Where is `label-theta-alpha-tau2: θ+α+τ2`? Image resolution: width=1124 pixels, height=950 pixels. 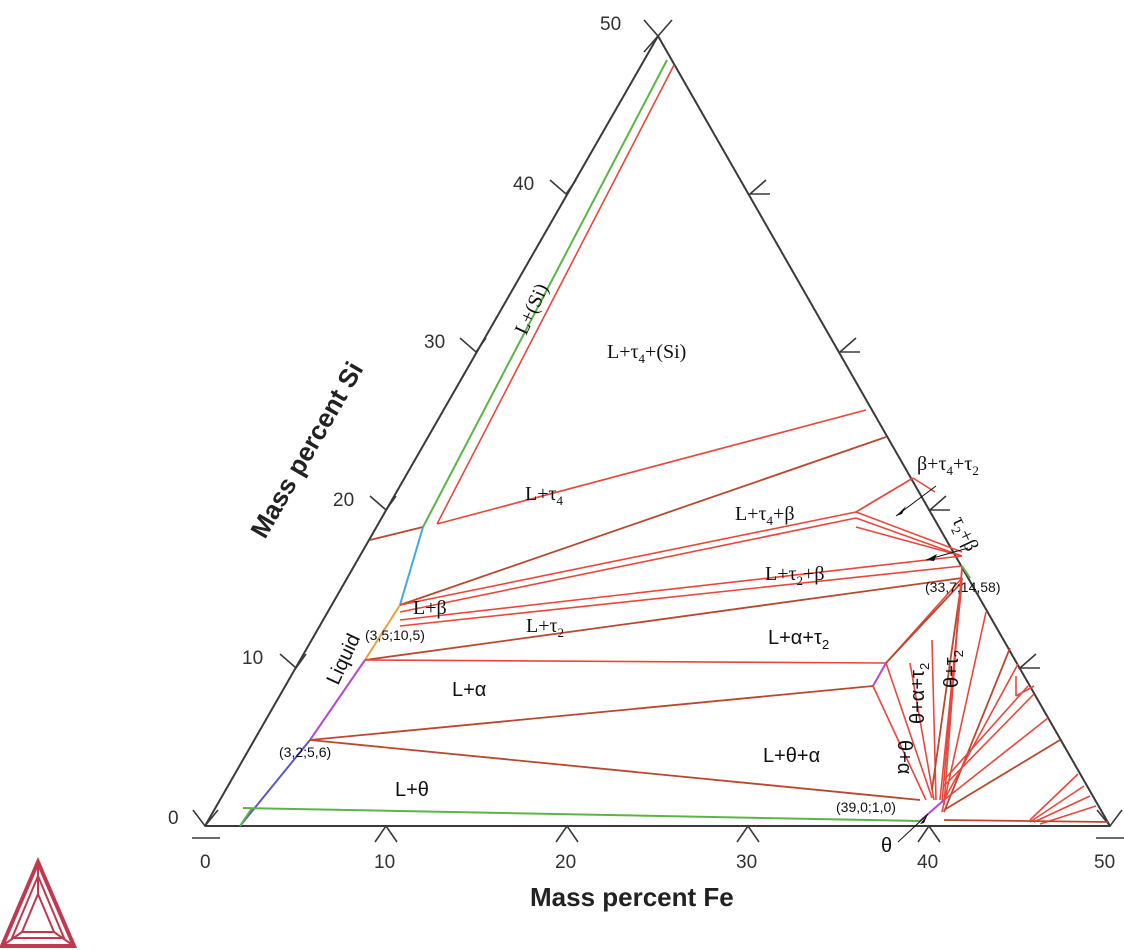 label-theta-alpha-tau2: θ+α+τ2 is located at coordinates (919, 693).